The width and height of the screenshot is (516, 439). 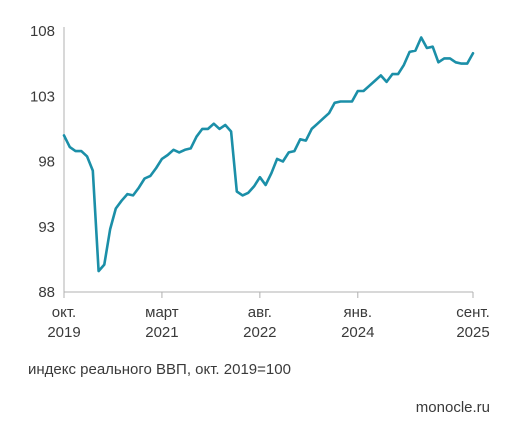 What do you see at coordinates (63, 332) in the screenshot?
I see `x-tick-label: 2019` at bounding box center [63, 332].